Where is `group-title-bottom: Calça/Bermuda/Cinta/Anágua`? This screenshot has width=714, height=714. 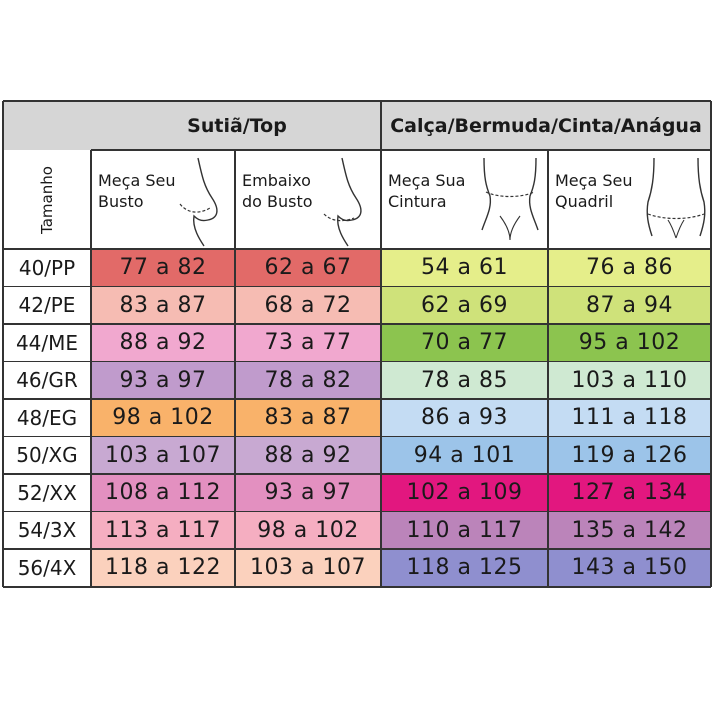
group-title-bottom: Calça/Bermuda/Cinta/Anágua is located at coordinates (546, 125).